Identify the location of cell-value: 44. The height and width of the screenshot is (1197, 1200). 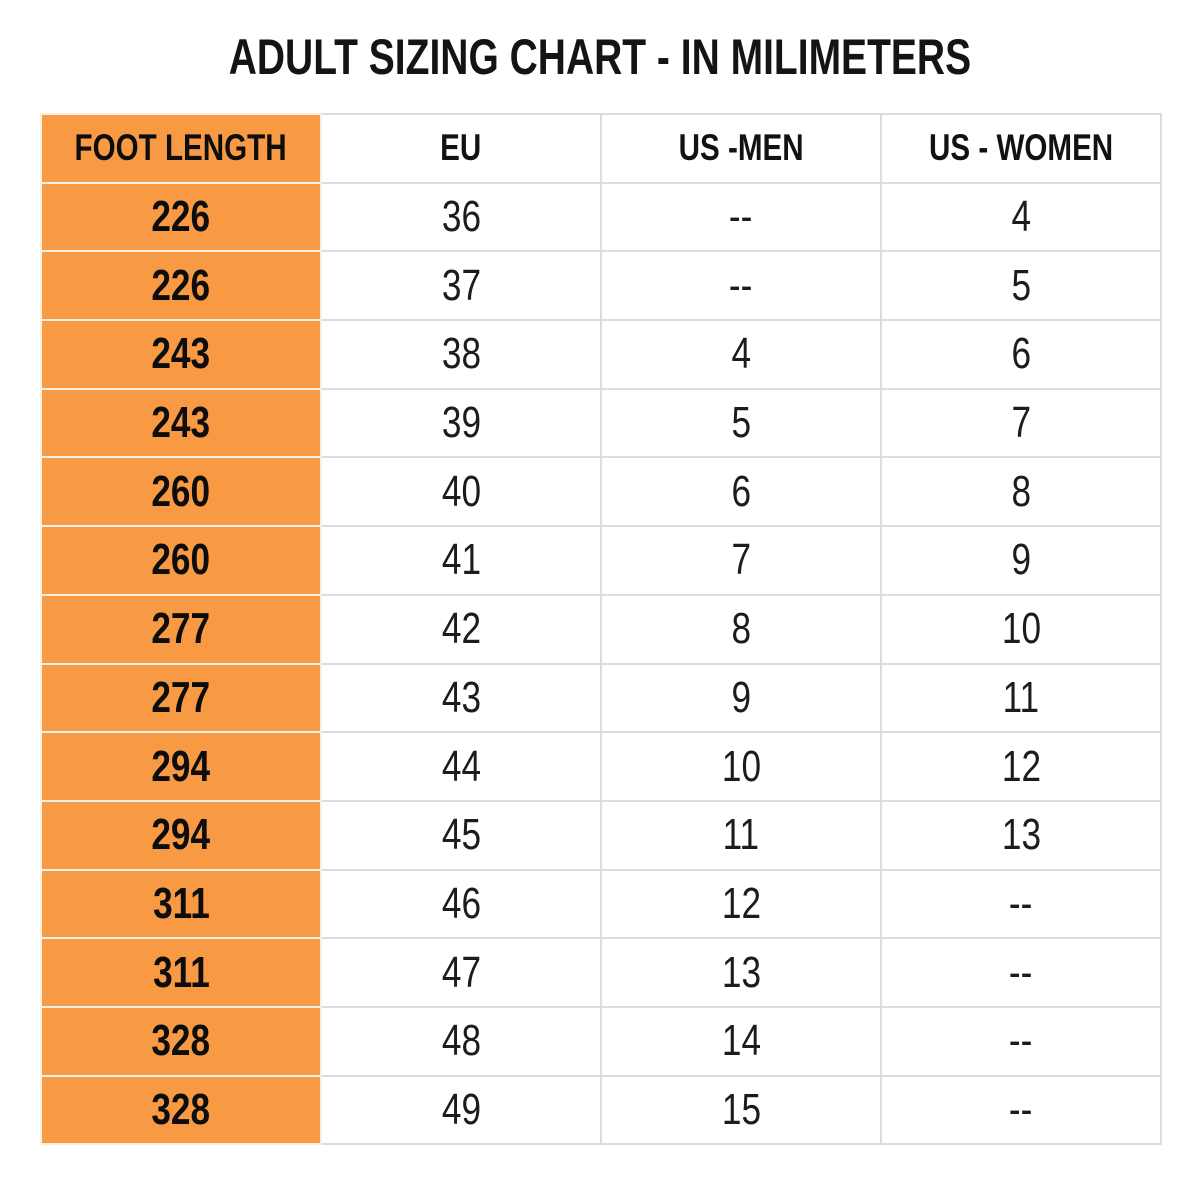
(461, 766).